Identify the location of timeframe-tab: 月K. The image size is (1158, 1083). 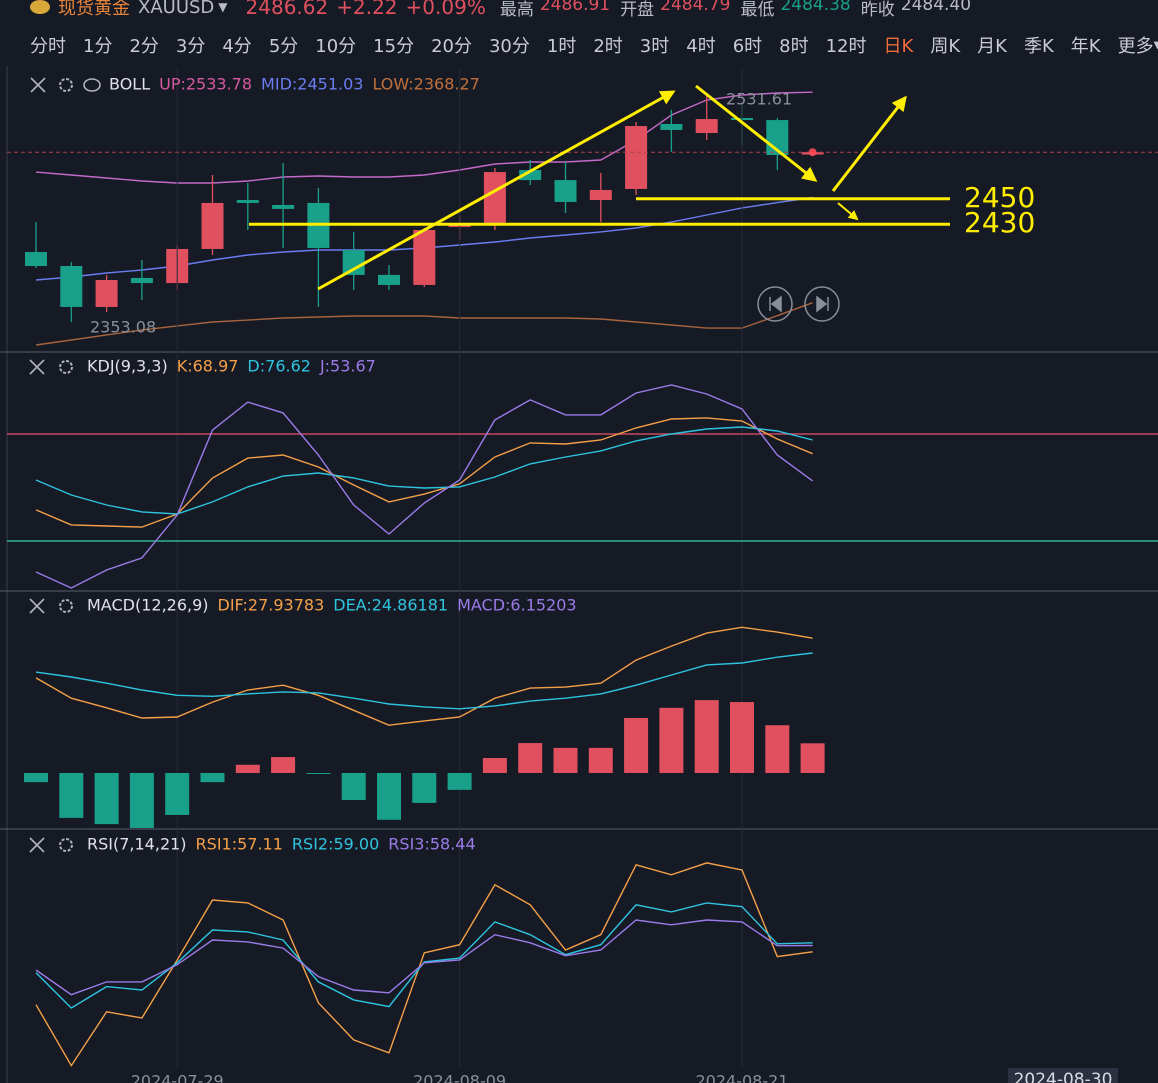
(992, 46).